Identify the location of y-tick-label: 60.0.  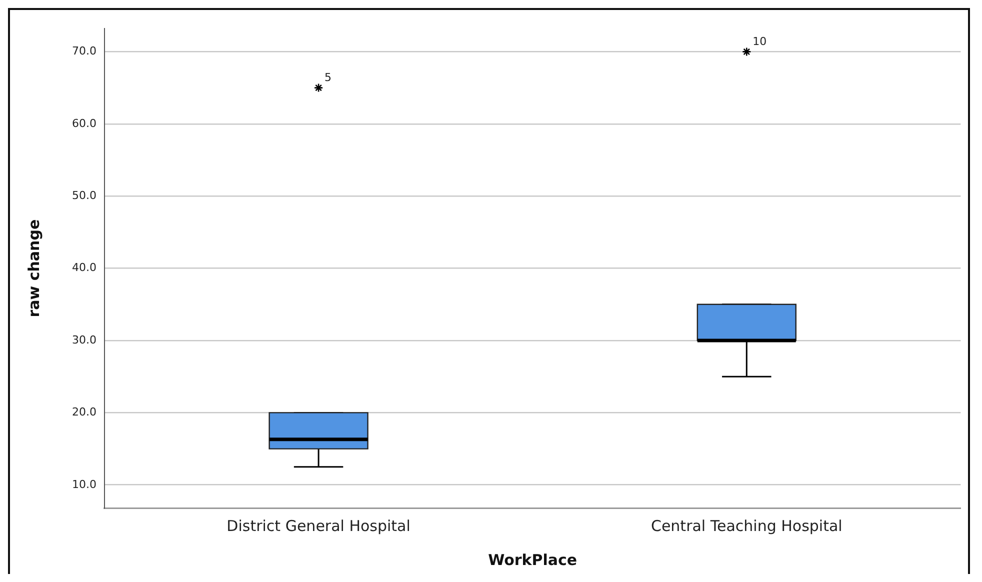
(84, 123).